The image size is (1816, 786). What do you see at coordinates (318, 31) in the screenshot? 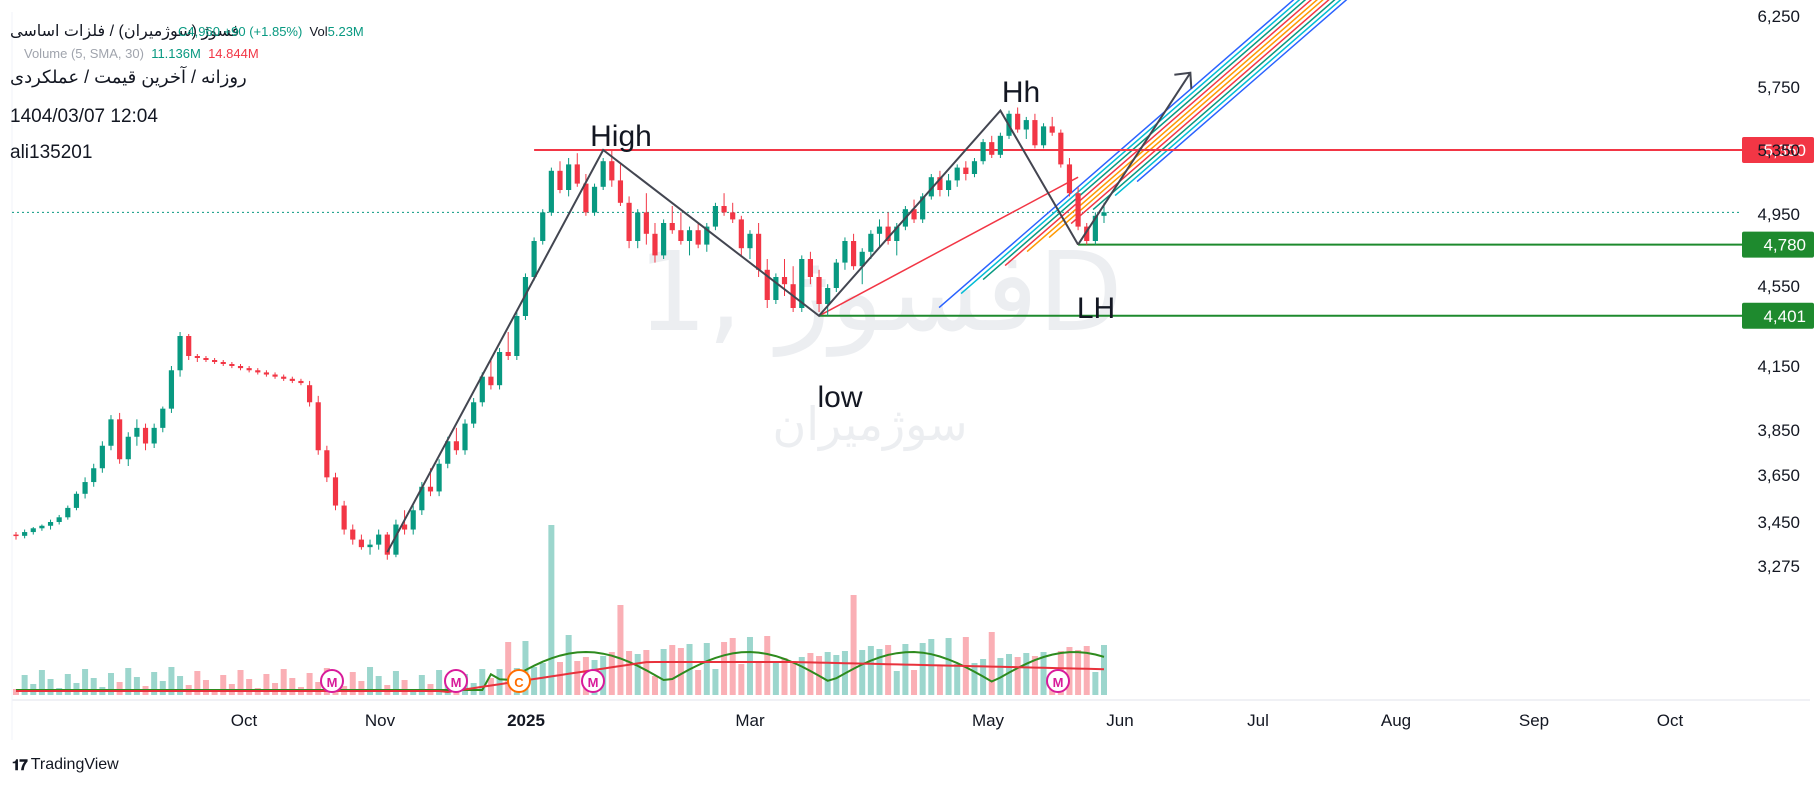
I see `vol-label: Vol` at bounding box center [318, 31].